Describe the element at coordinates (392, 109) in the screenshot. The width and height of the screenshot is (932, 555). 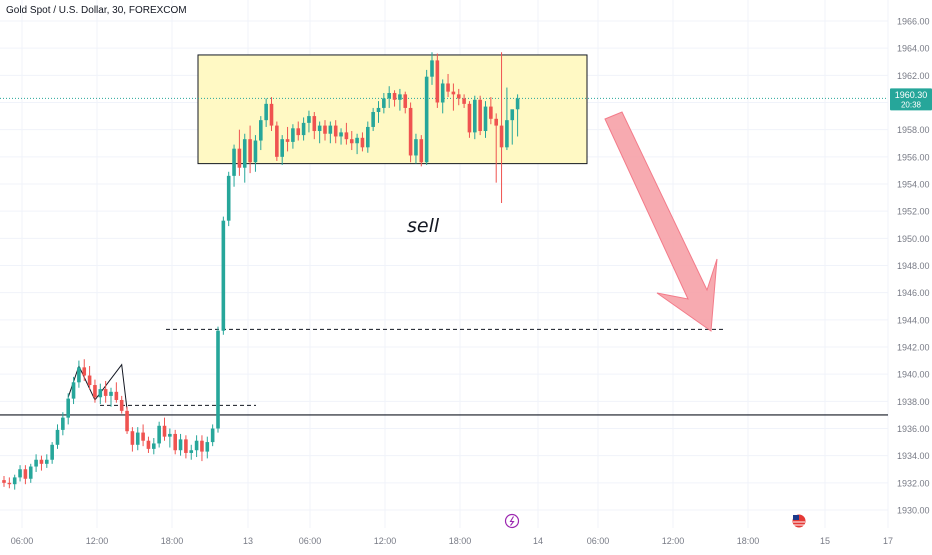
I see `range-box` at that location.